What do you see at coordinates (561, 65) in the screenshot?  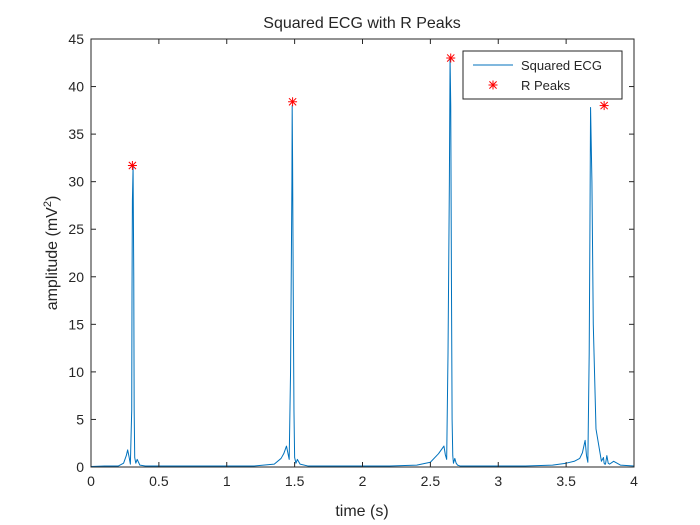 I see `legend-label-squared-ecg: Squared ECG` at bounding box center [561, 65].